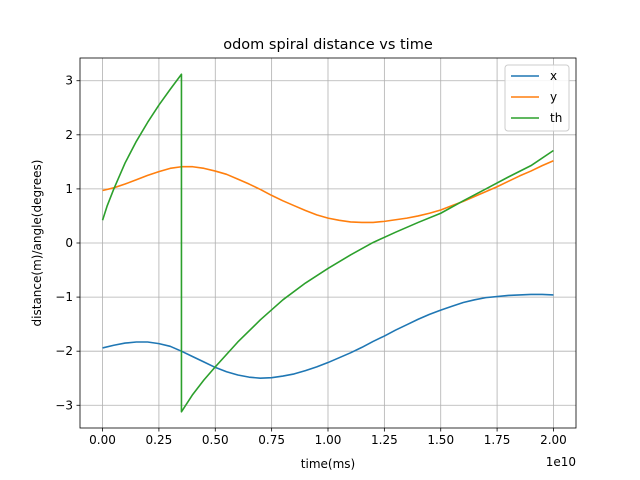 This screenshot has height=480, width=640. I want to click on y-tick-label: −2, so click(64, 351).